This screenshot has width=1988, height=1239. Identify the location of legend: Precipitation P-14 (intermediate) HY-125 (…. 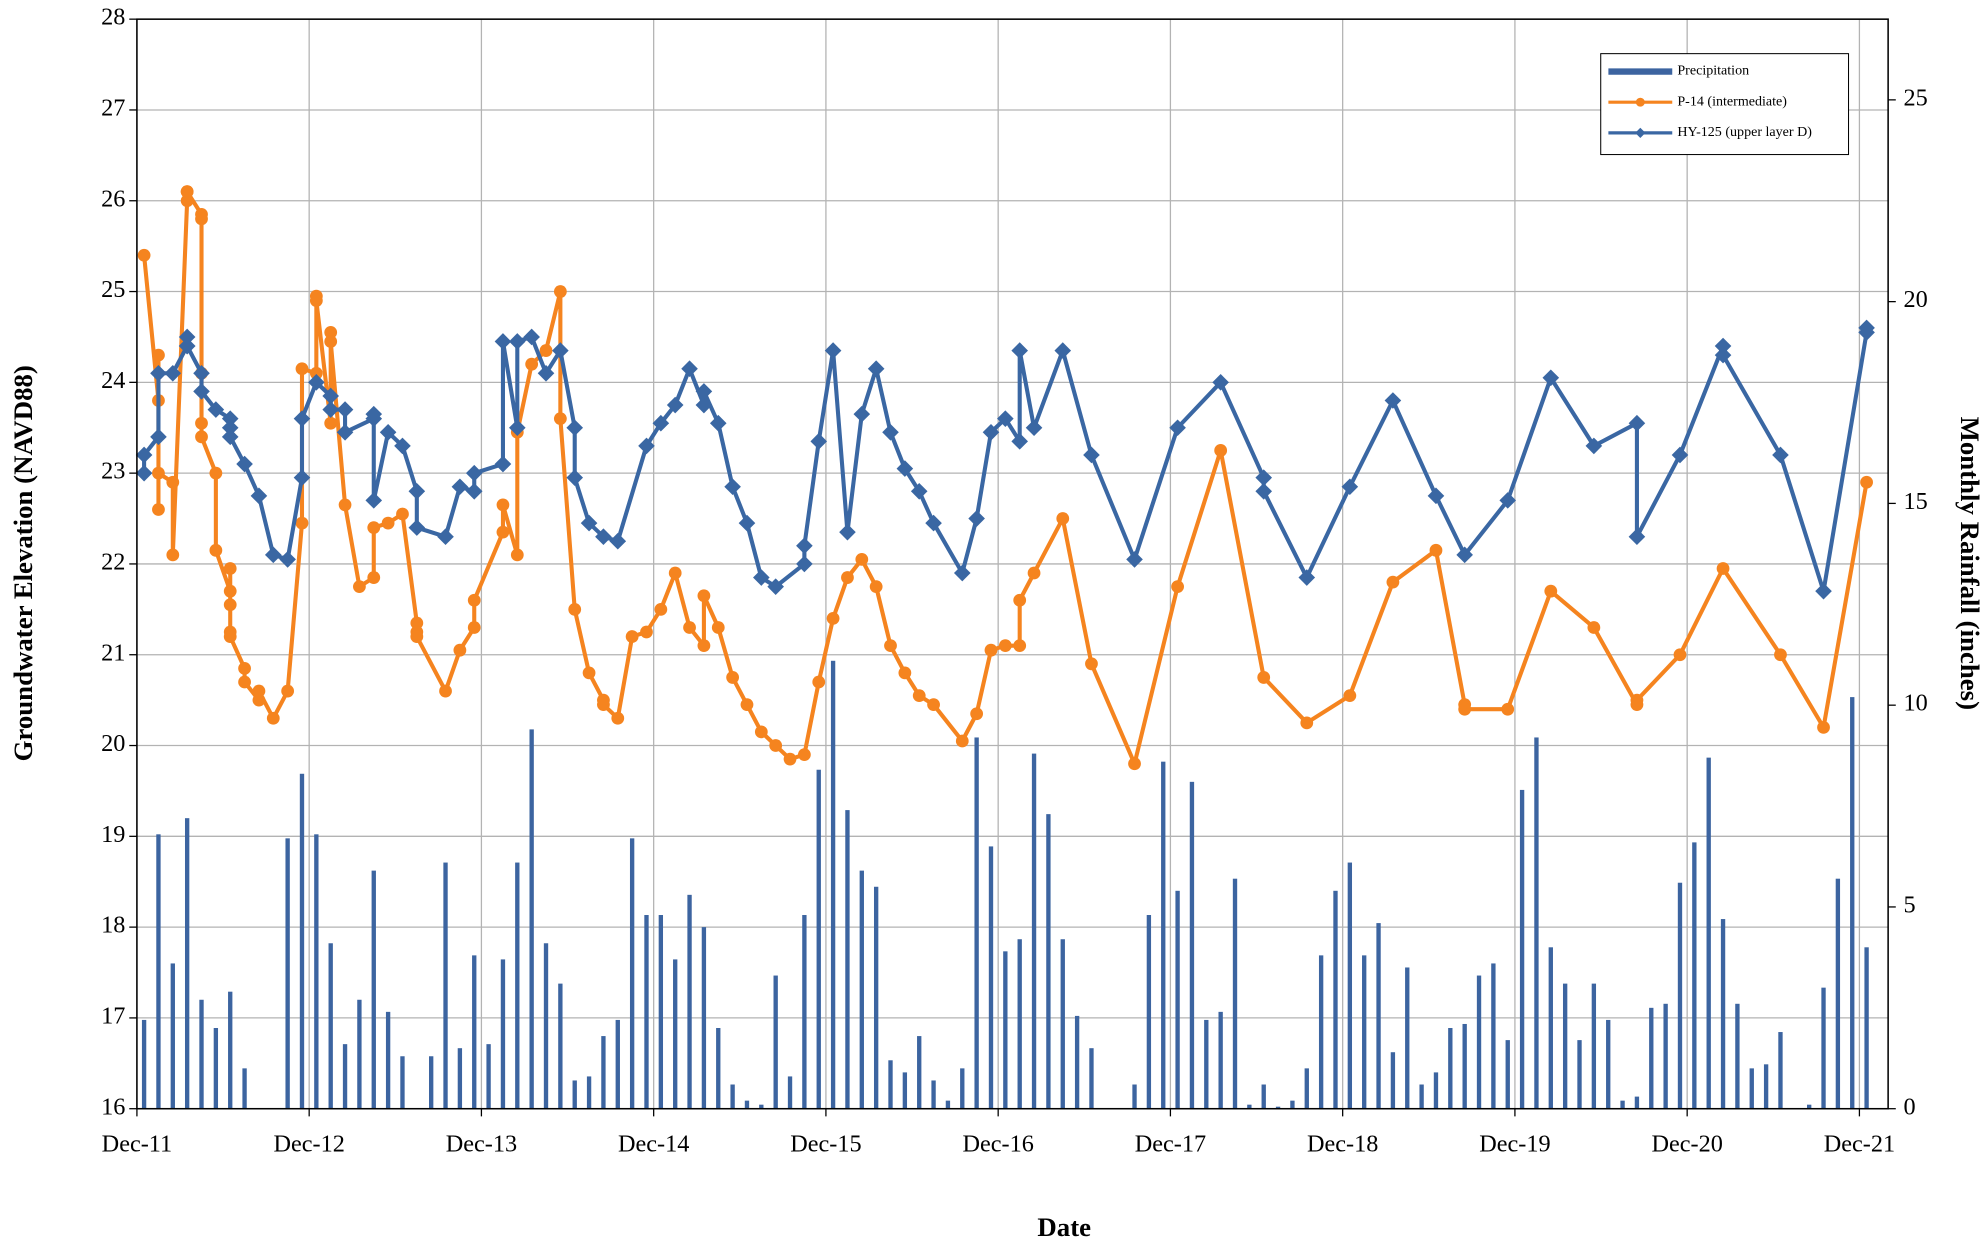
(1725, 104).